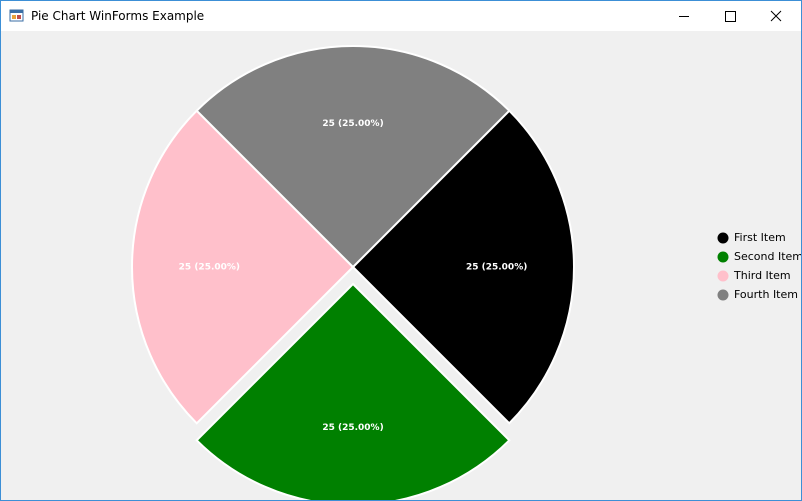 The image size is (802, 501). Describe the element at coordinates (777, 16) in the screenshot. I see `close-button` at that location.